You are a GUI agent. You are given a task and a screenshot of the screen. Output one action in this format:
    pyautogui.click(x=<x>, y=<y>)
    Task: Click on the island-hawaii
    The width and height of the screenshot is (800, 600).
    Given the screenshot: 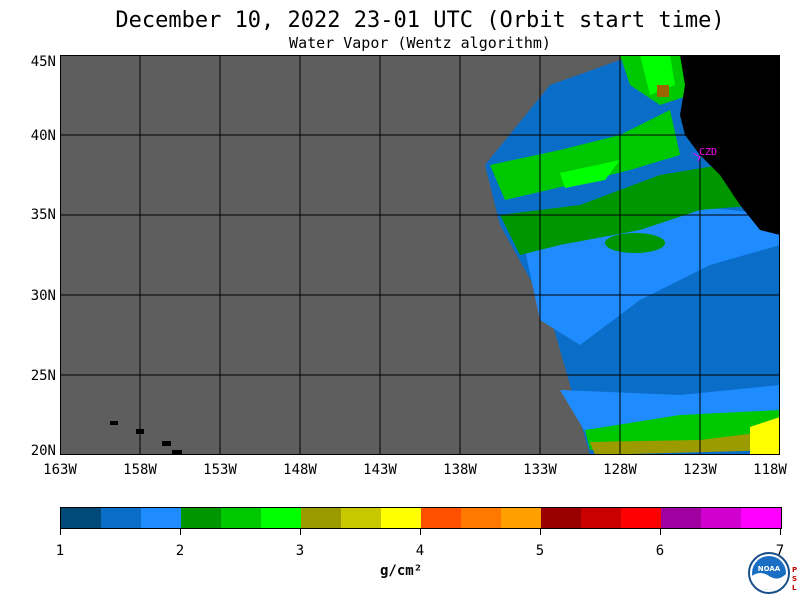 What is the action you would take?
    pyautogui.click(x=177, y=452)
    